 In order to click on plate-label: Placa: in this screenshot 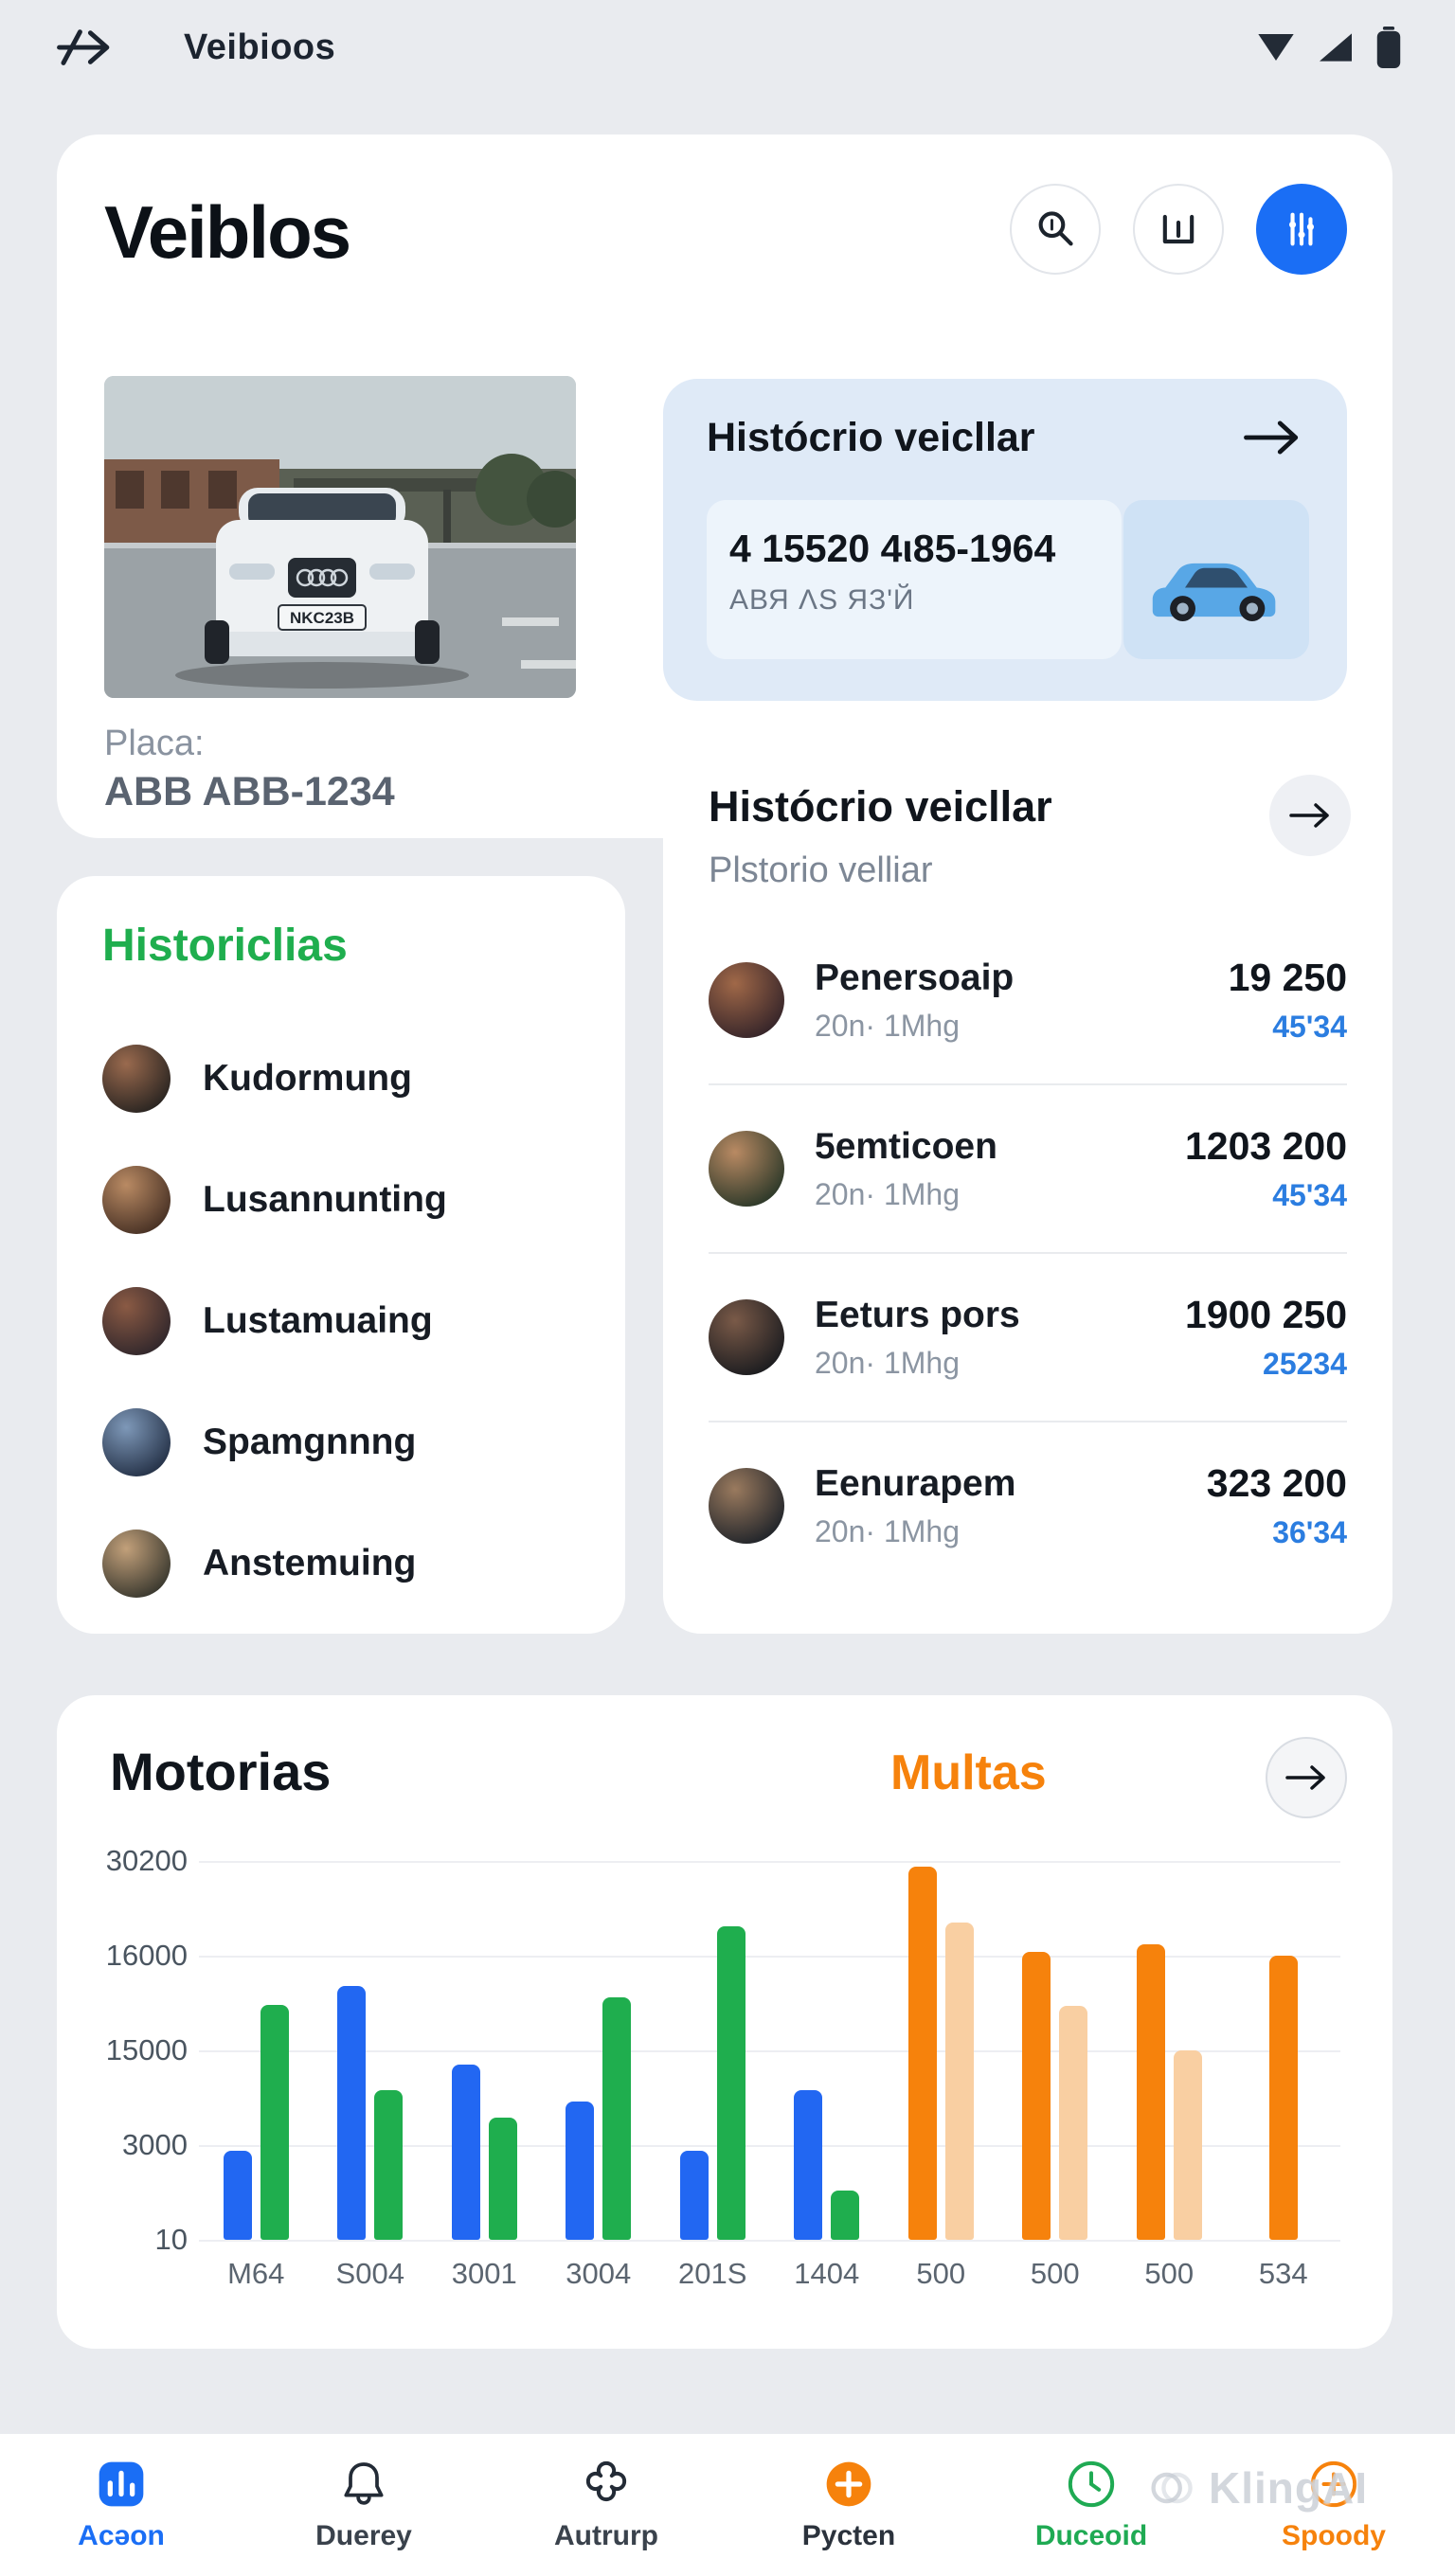, I will do `click(155, 743)`.